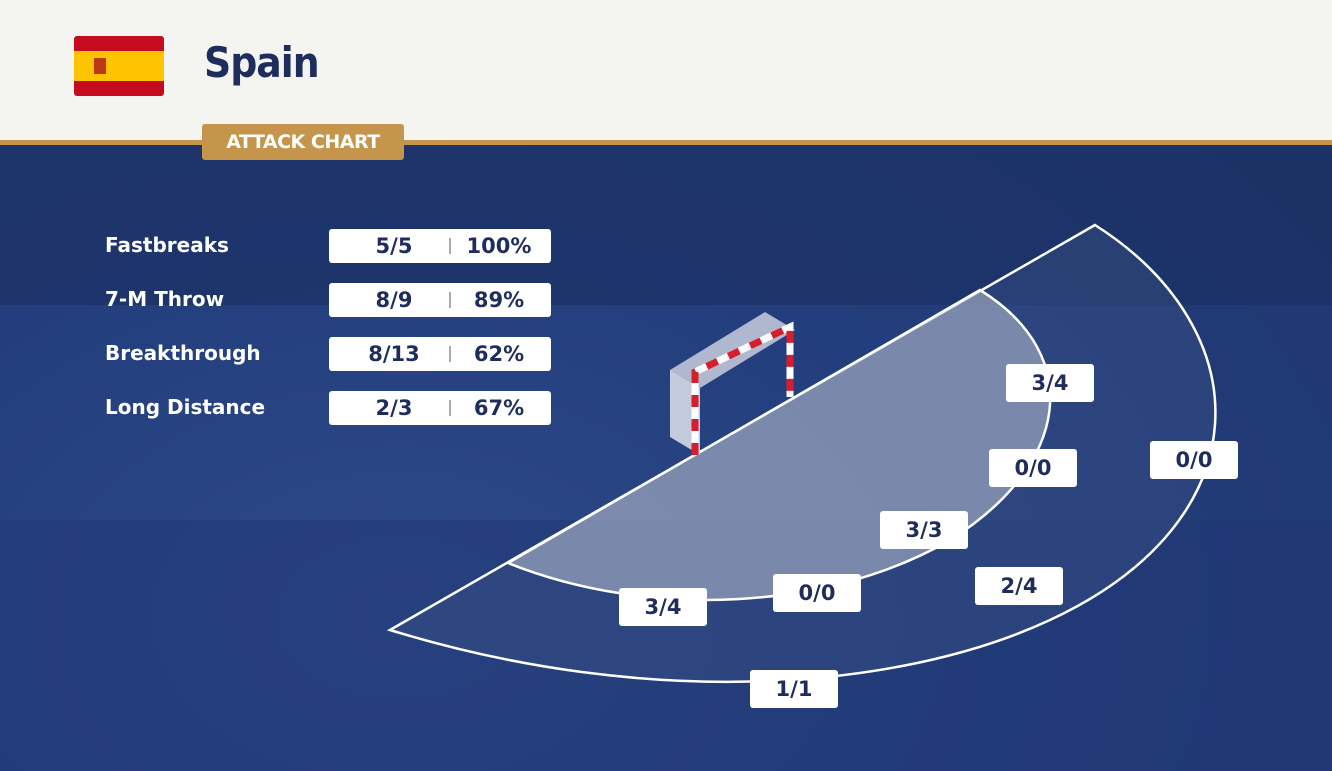 This screenshot has height=771, width=1332. Describe the element at coordinates (440, 354) in the screenshot. I see `stat-box: 8/13 62%` at that location.